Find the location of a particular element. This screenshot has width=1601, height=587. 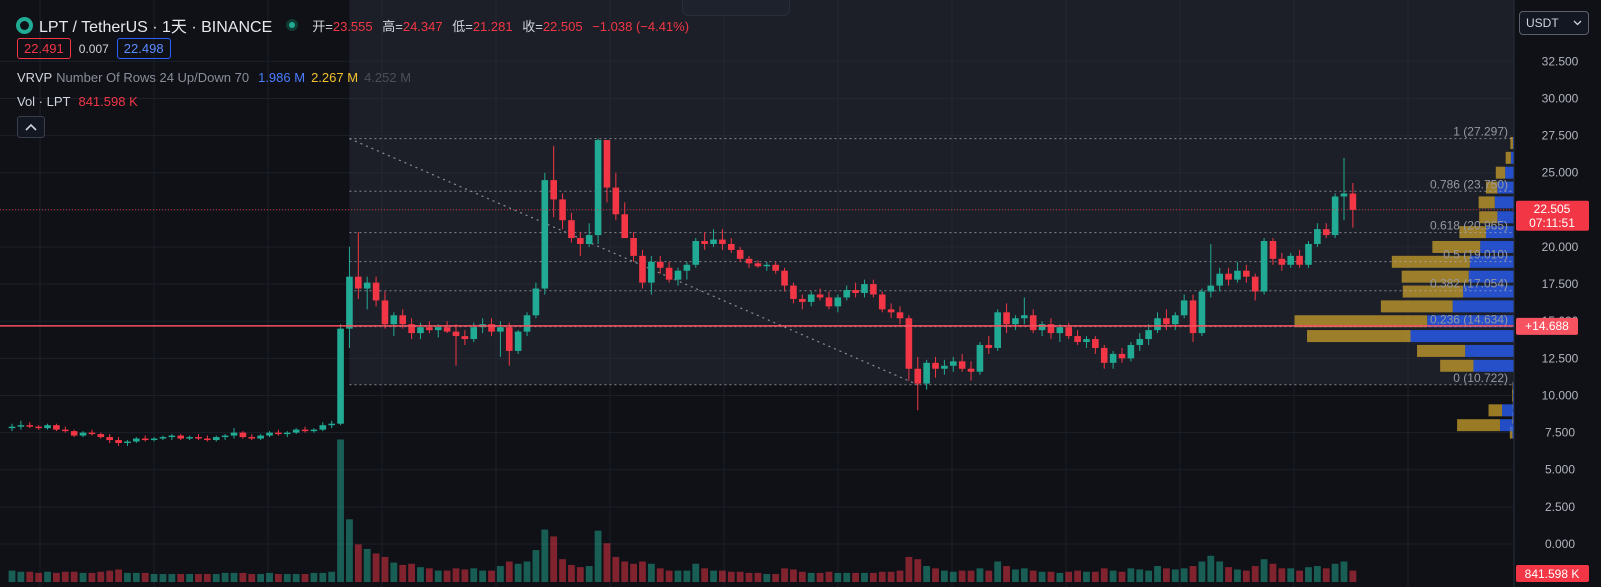

sell-price-button: 22.491 is located at coordinates (44, 48).